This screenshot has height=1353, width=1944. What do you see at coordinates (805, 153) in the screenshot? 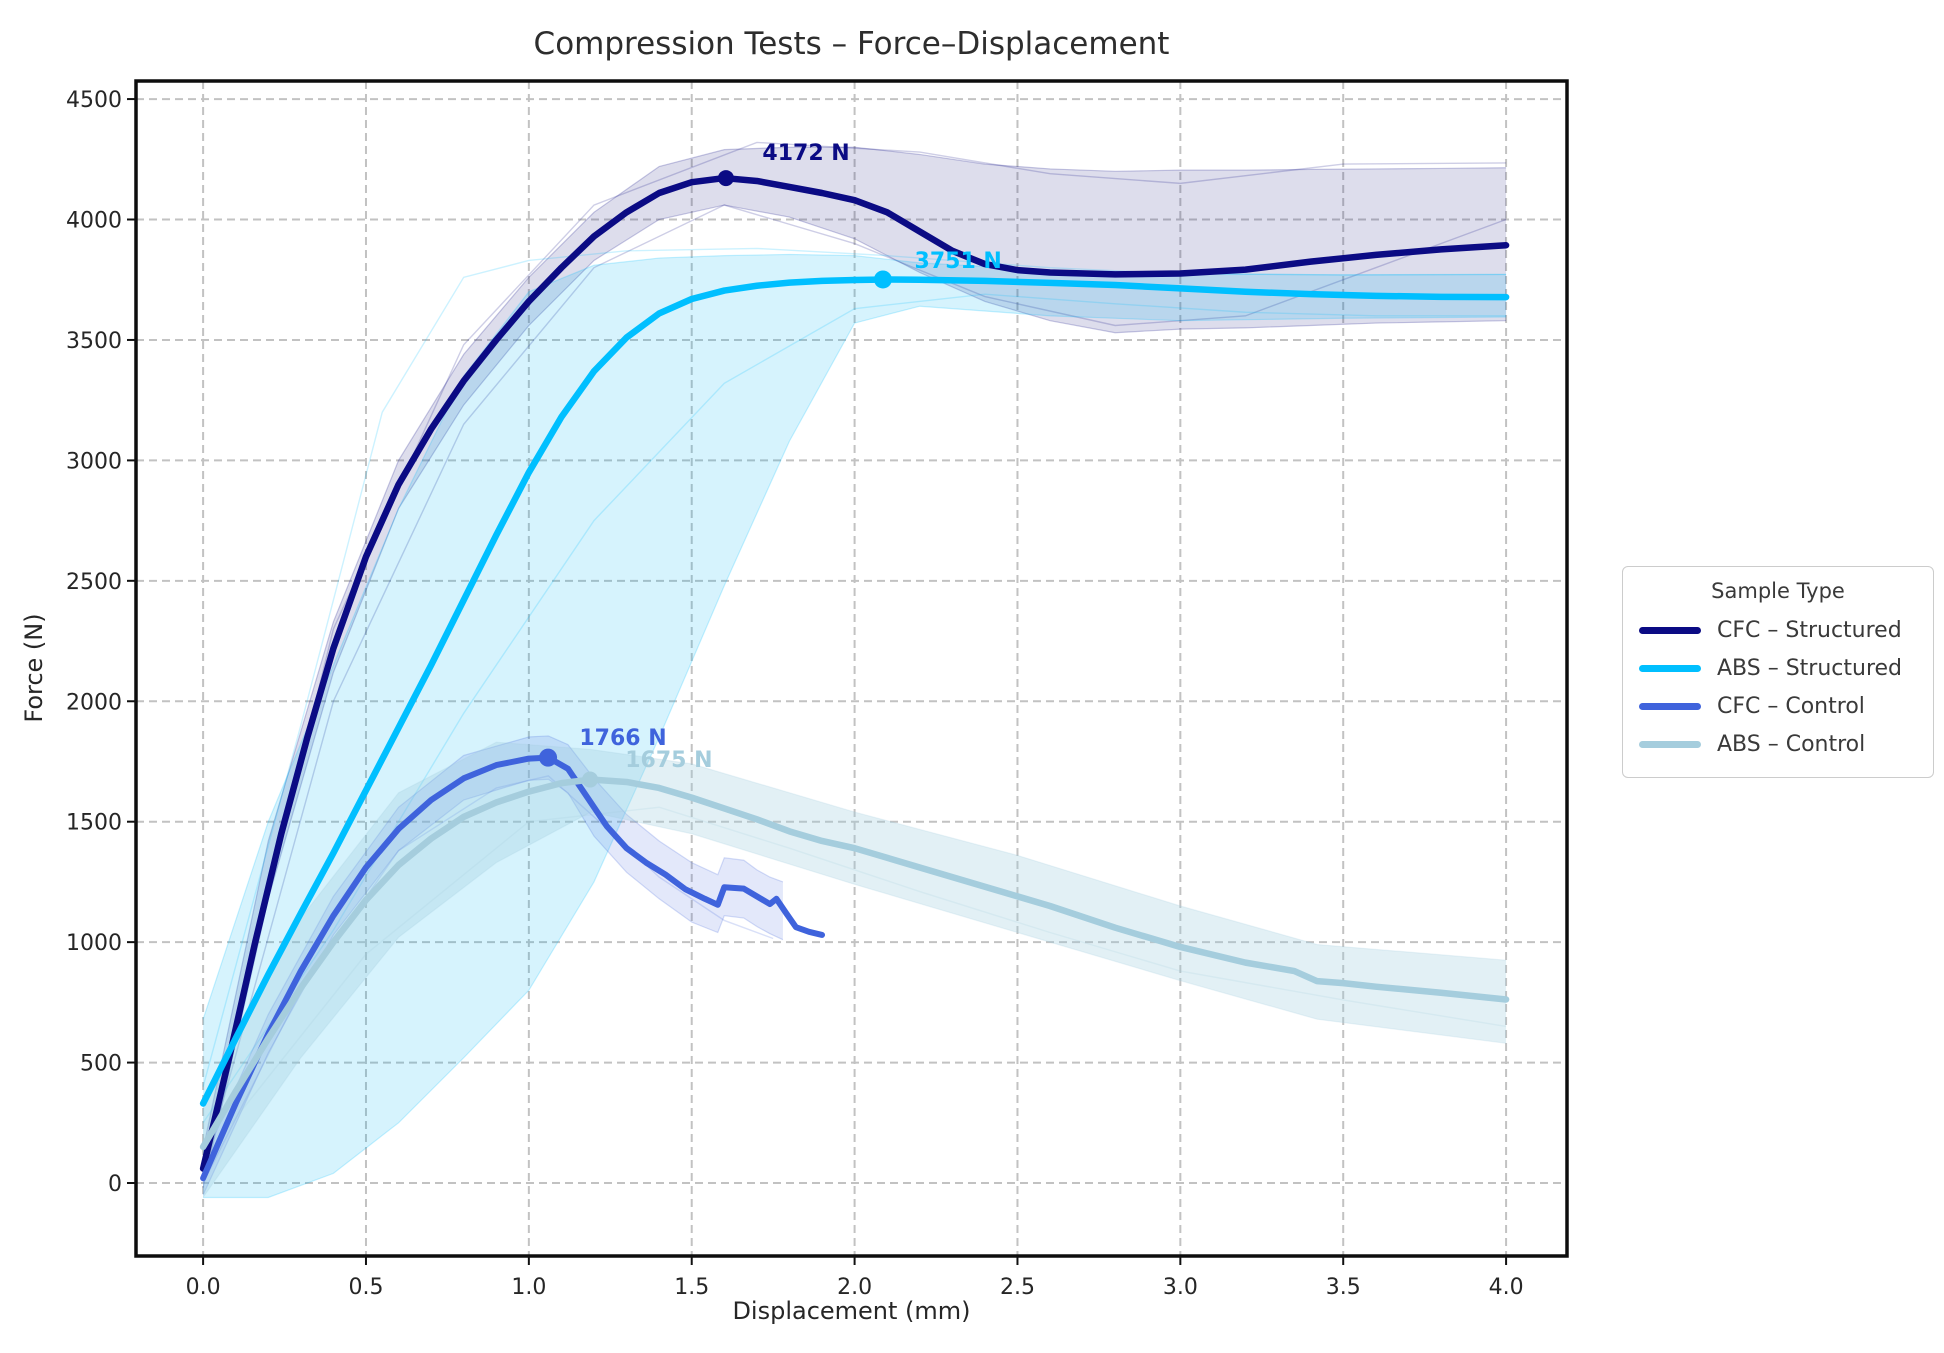
I see `peak-annotation-CFC – Structured: 4172 N` at bounding box center [805, 153].